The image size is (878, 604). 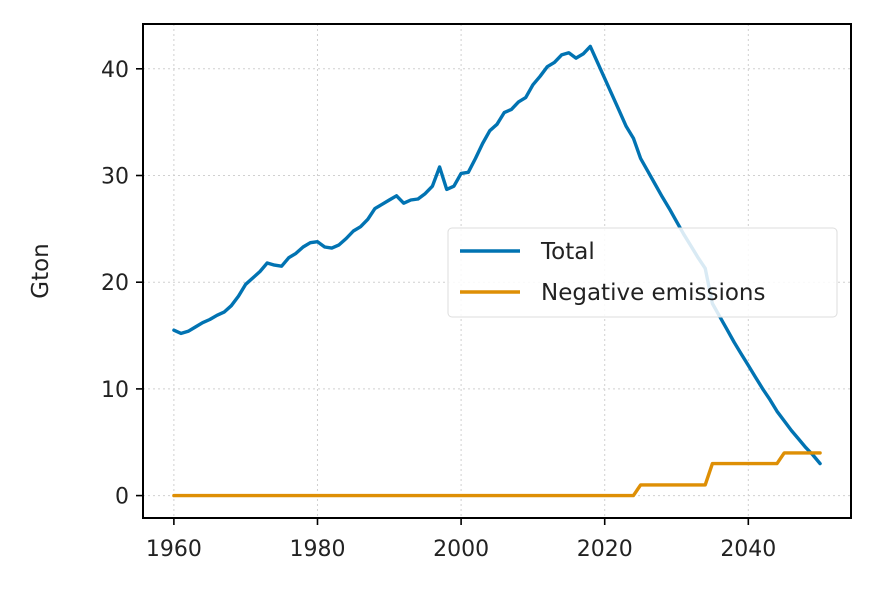 What do you see at coordinates (122, 497) in the screenshot?
I see `y-tick-label: 0` at bounding box center [122, 497].